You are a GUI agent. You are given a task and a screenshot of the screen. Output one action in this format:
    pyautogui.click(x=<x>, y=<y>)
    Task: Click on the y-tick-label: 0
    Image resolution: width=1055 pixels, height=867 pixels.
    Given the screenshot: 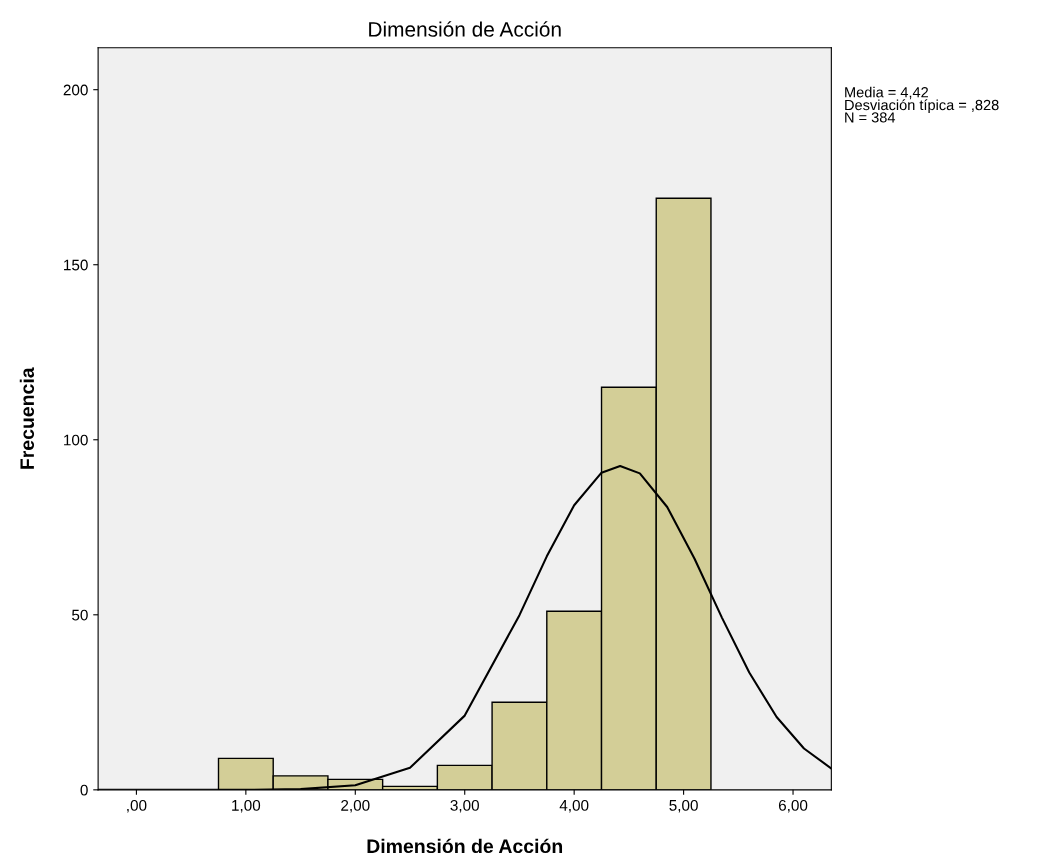 What is the action you would take?
    pyautogui.click(x=84, y=790)
    